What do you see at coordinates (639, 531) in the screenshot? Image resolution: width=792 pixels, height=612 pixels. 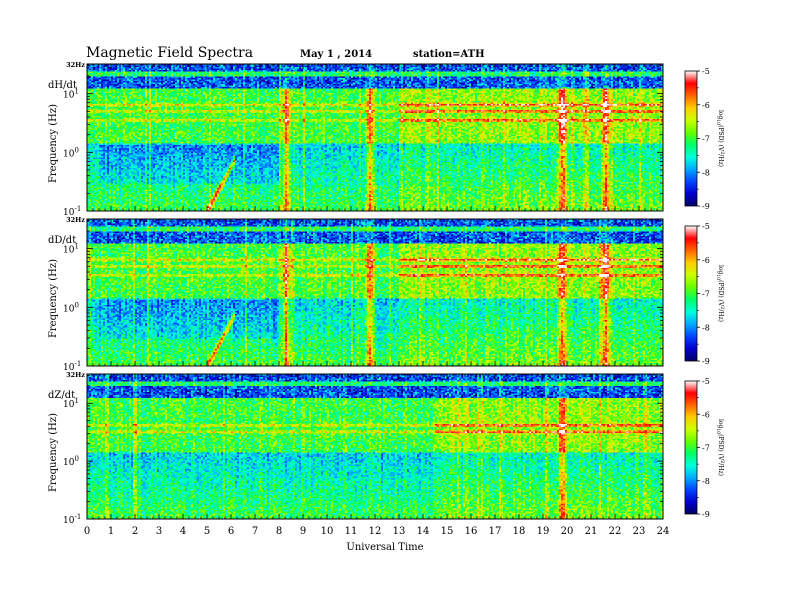 I see `x-tick-label: 23` at bounding box center [639, 531].